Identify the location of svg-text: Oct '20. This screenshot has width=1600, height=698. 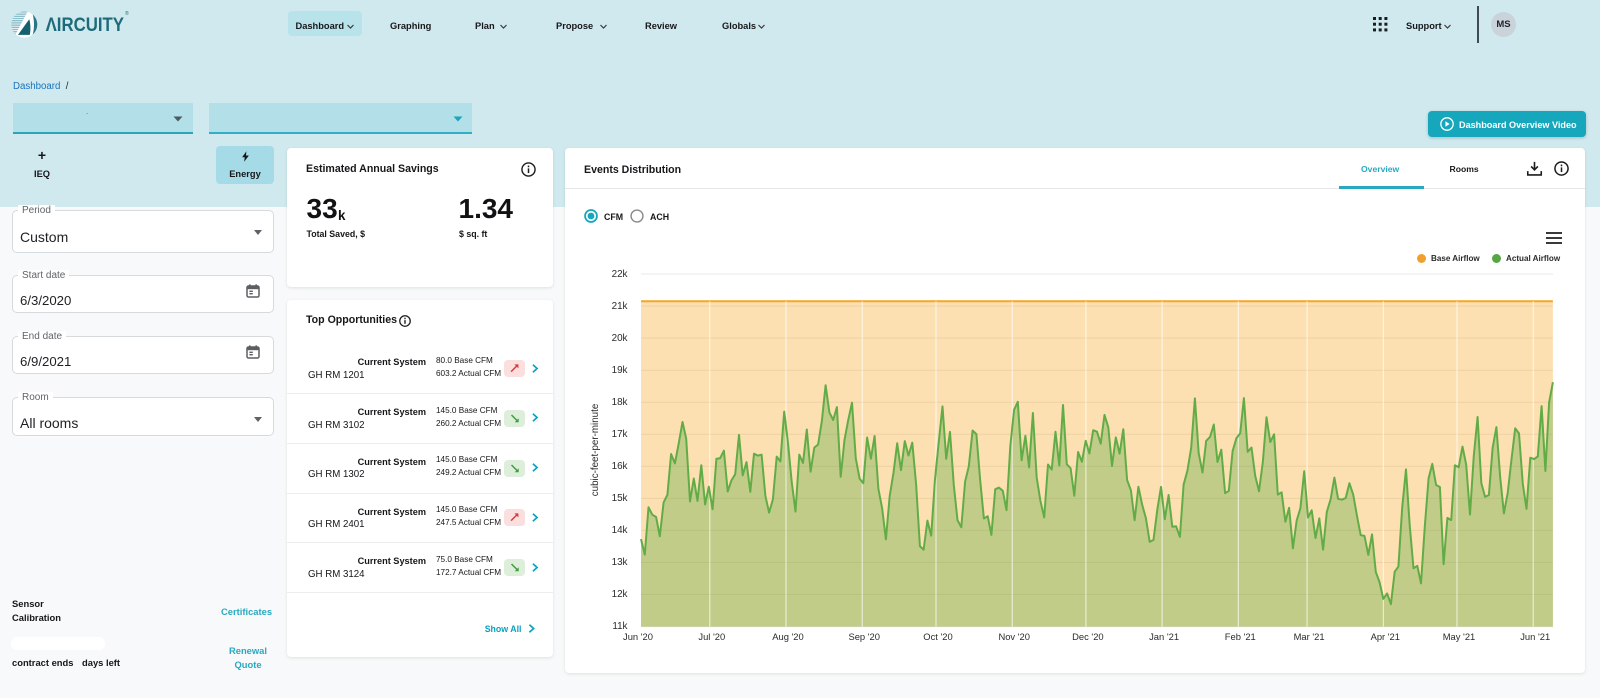
(937, 636).